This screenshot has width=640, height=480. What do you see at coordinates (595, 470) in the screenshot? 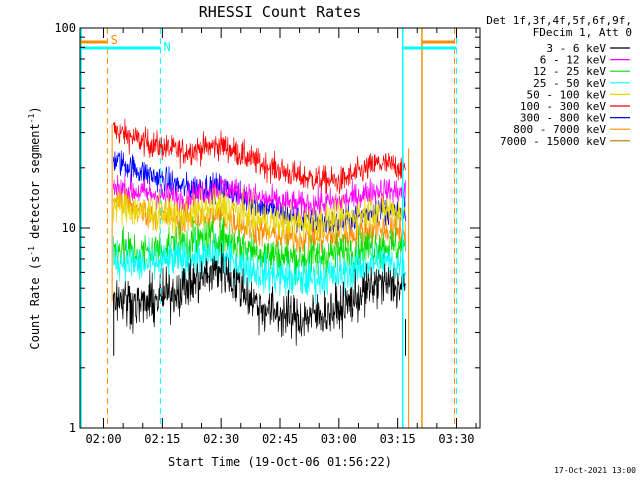
I see `timestamp: 17-Oct-2021 13:00` at bounding box center [595, 470].